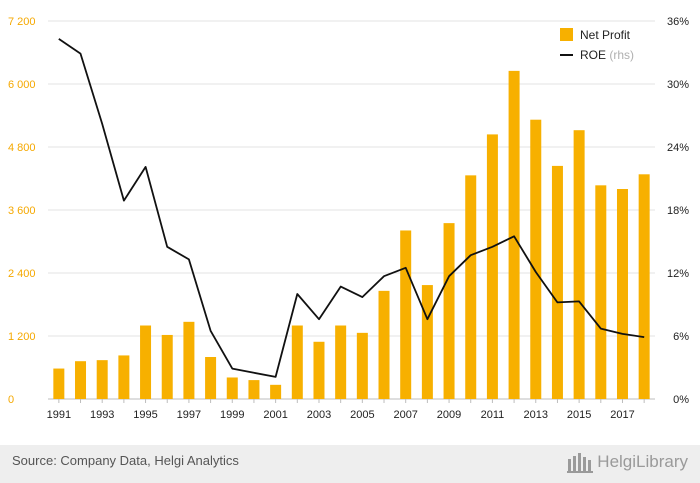 This screenshot has height=483, width=700. What do you see at coordinates (22, 85) in the screenshot?
I see `y-left-tick-label: 6 000` at bounding box center [22, 85].